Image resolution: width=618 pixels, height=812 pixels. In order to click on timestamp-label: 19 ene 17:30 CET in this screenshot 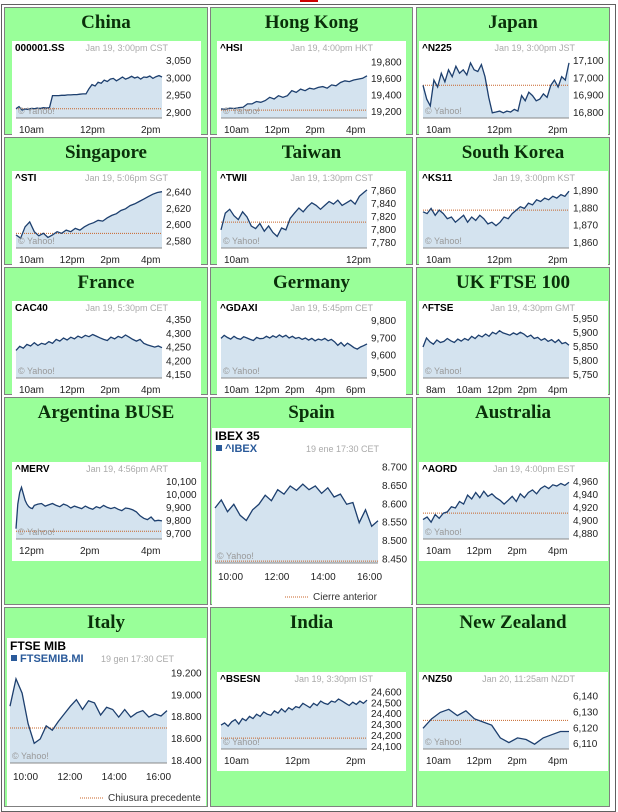, I will do `click(343, 449)`.